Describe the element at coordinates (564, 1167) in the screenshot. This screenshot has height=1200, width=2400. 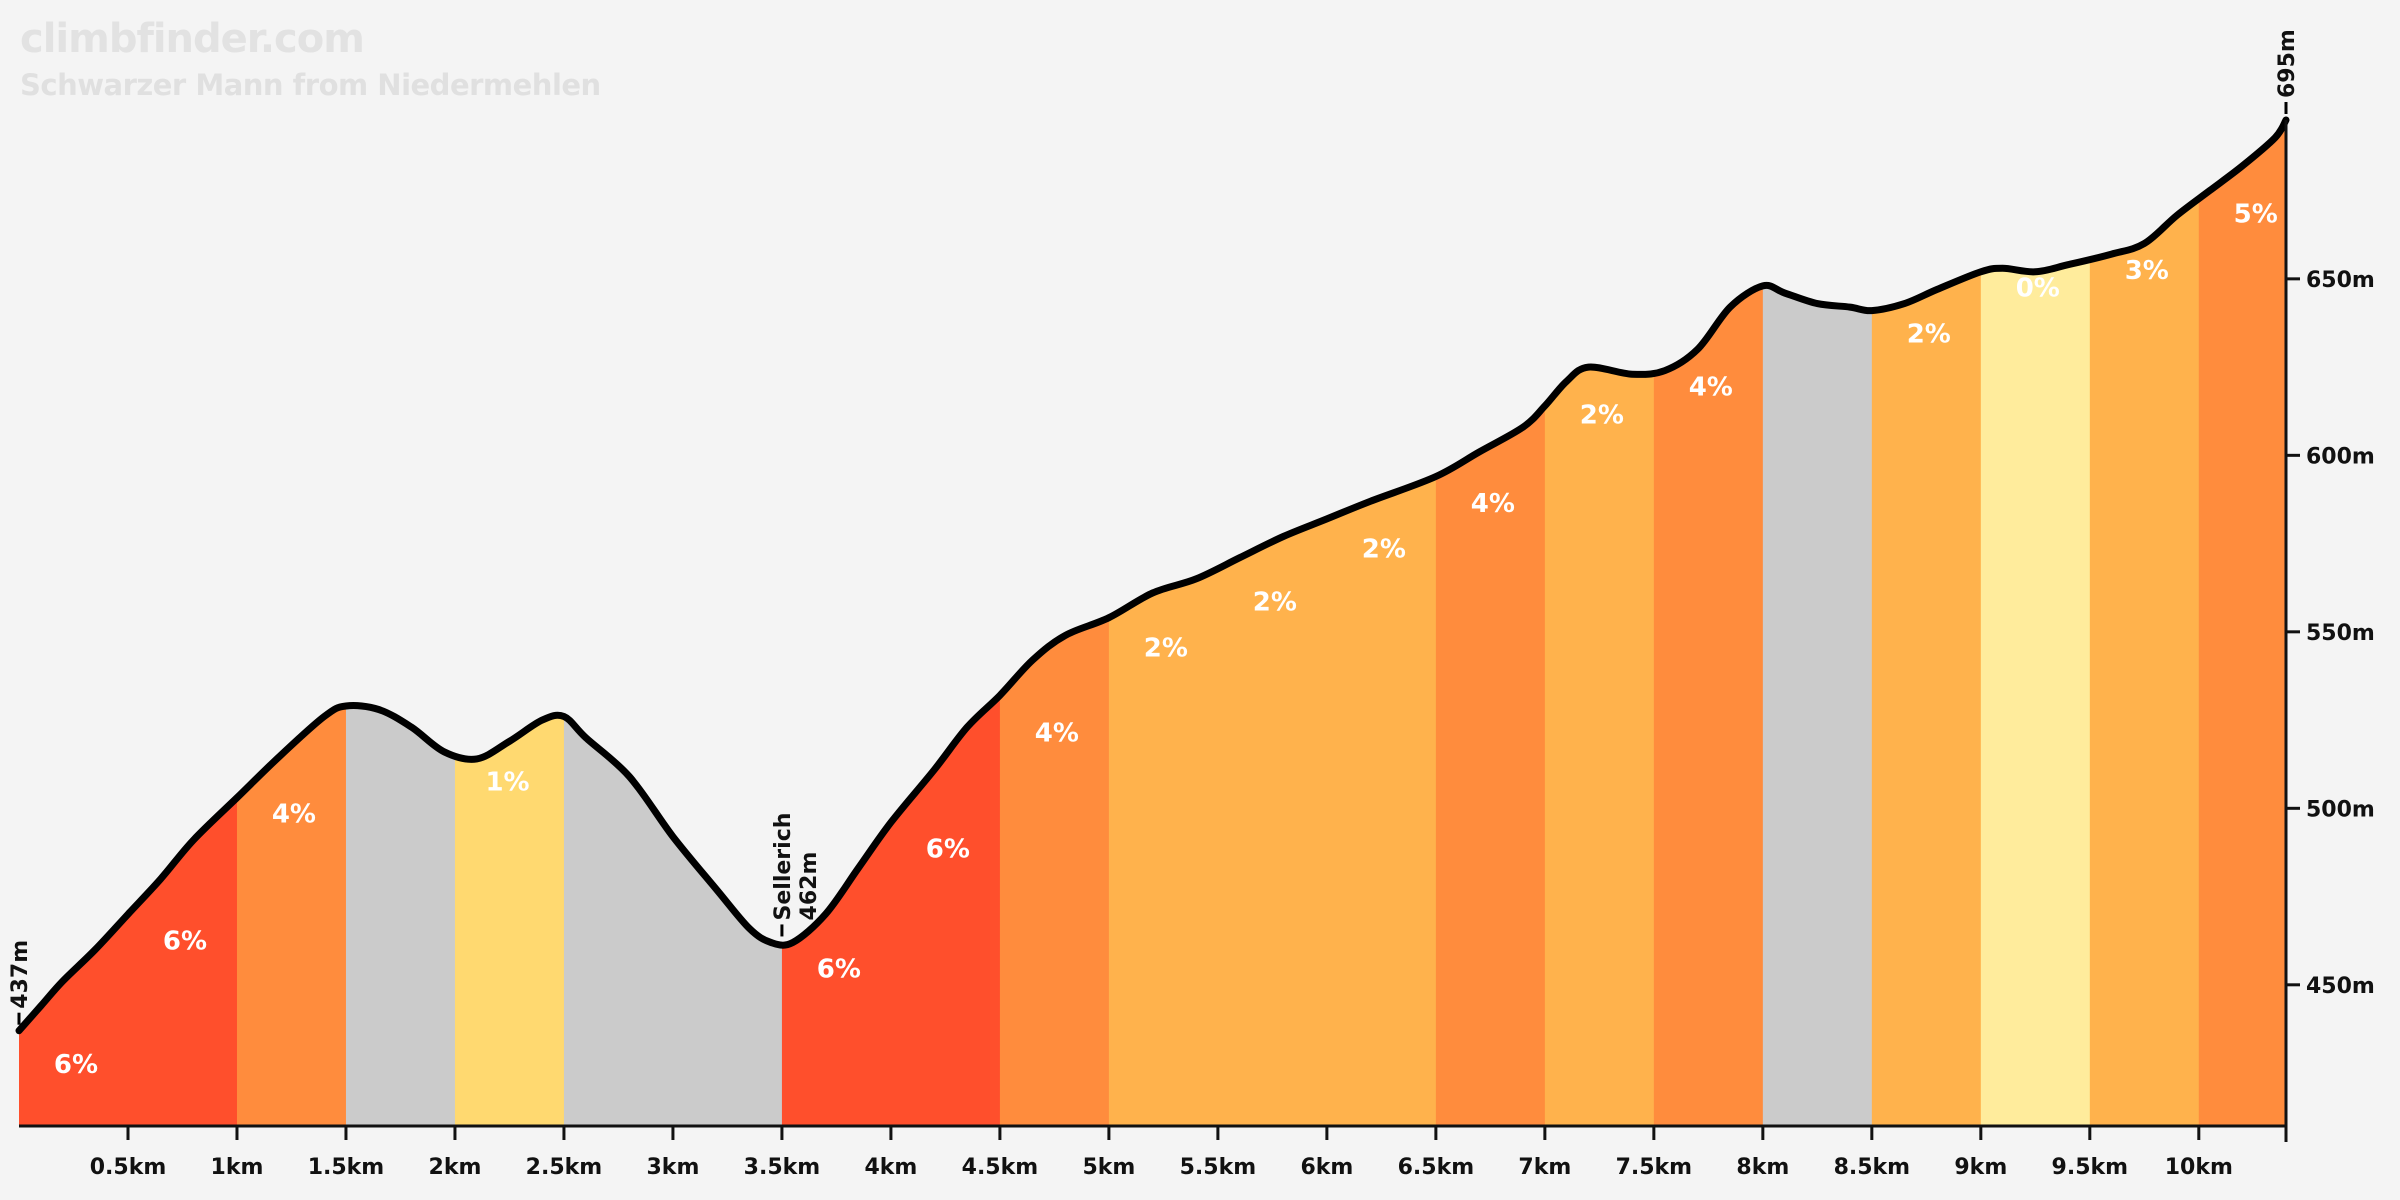
I see `x-tick-label: 2.5km` at that location.